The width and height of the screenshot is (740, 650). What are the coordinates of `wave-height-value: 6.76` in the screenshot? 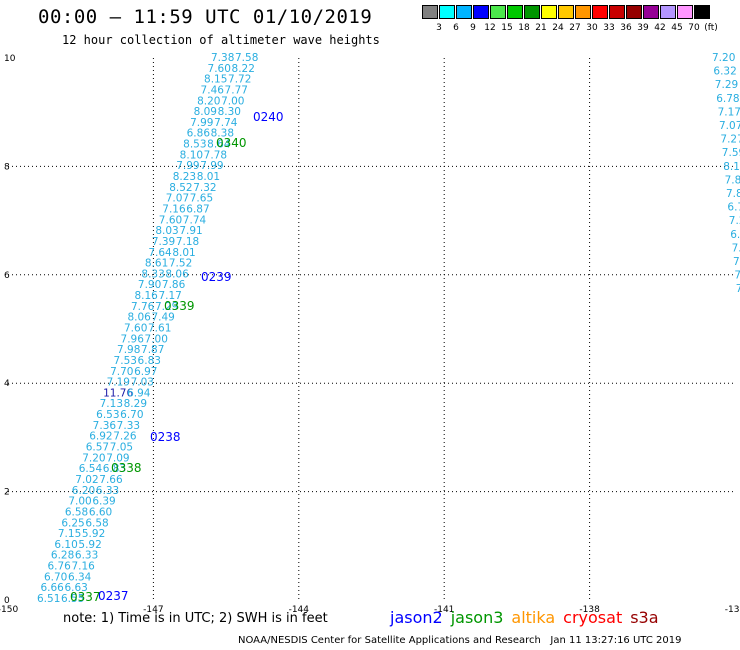 It's located at (59, 567).